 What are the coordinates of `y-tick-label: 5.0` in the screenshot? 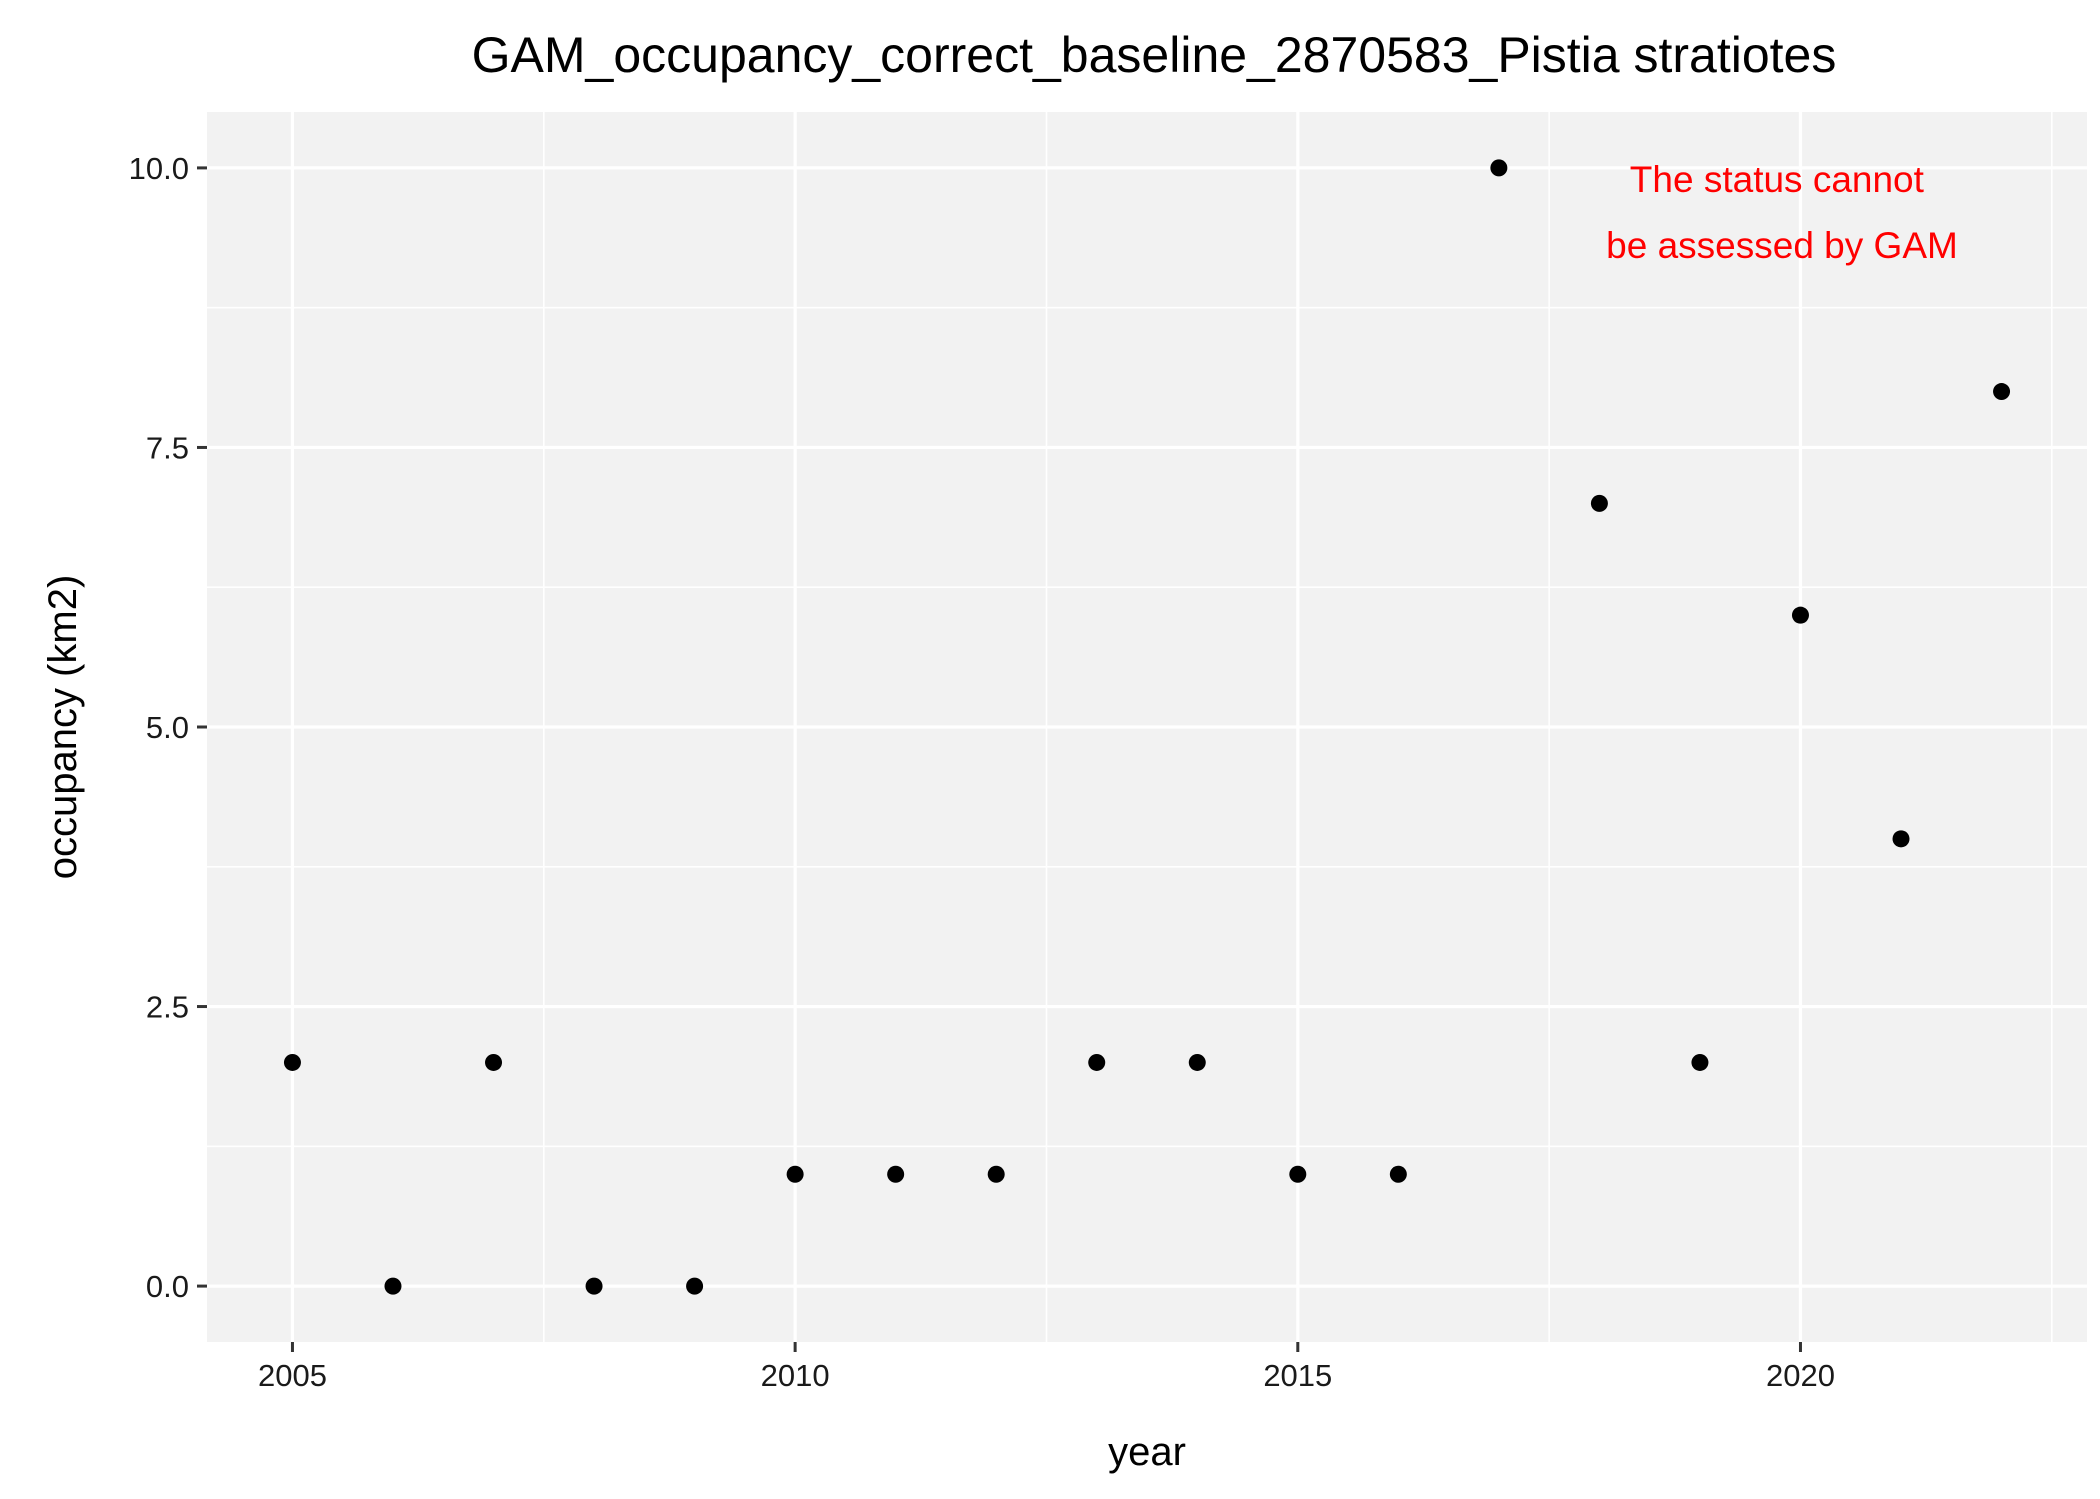 It's located at (167, 727).